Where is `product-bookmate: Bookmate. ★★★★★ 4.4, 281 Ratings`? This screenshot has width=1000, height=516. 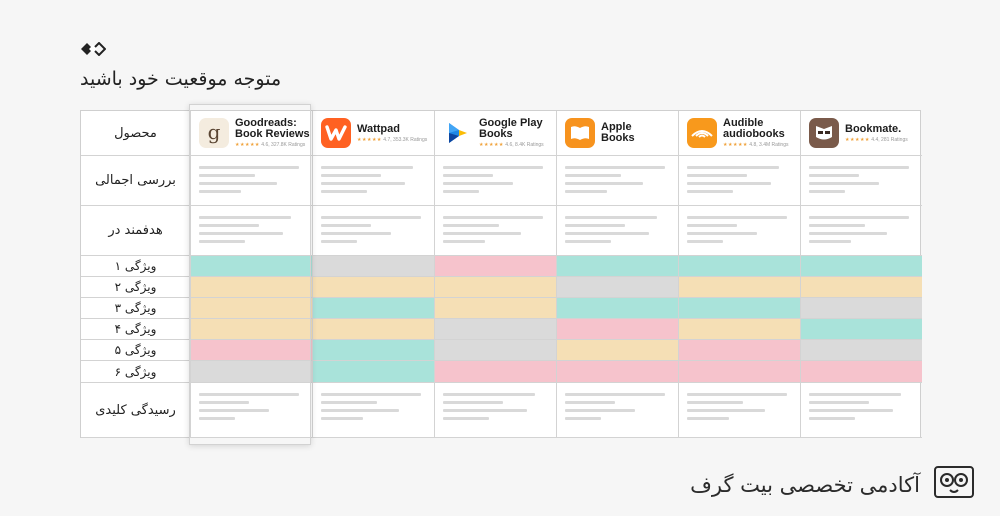 product-bookmate: Bookmate. ★★★★★ 4.4, 281 Ratings is located at coordinates (861, 133).